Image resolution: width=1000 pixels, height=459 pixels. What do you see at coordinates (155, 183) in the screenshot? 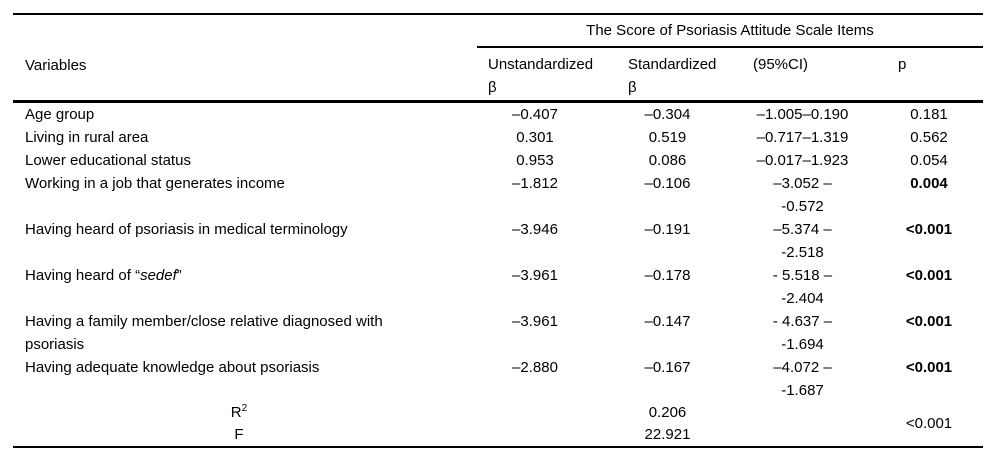
I see `variable-label-segment: Working in a job that generates income` at bounding box center [155, 183].